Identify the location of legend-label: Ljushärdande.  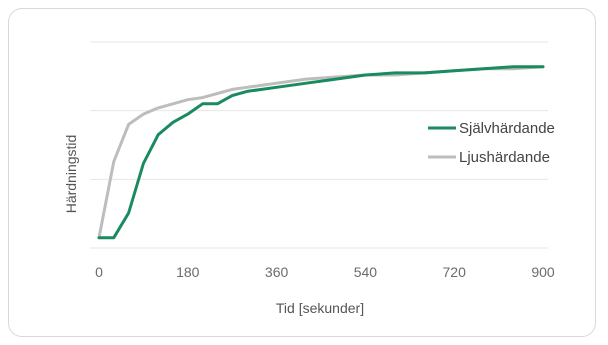
(504, 157).